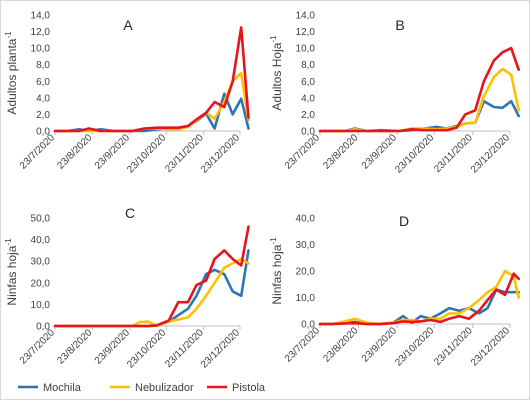 Image resolution: width=530 pixels, height=400 pixels. I want to click on y-tick-label: 50,0, so click(41, 219).